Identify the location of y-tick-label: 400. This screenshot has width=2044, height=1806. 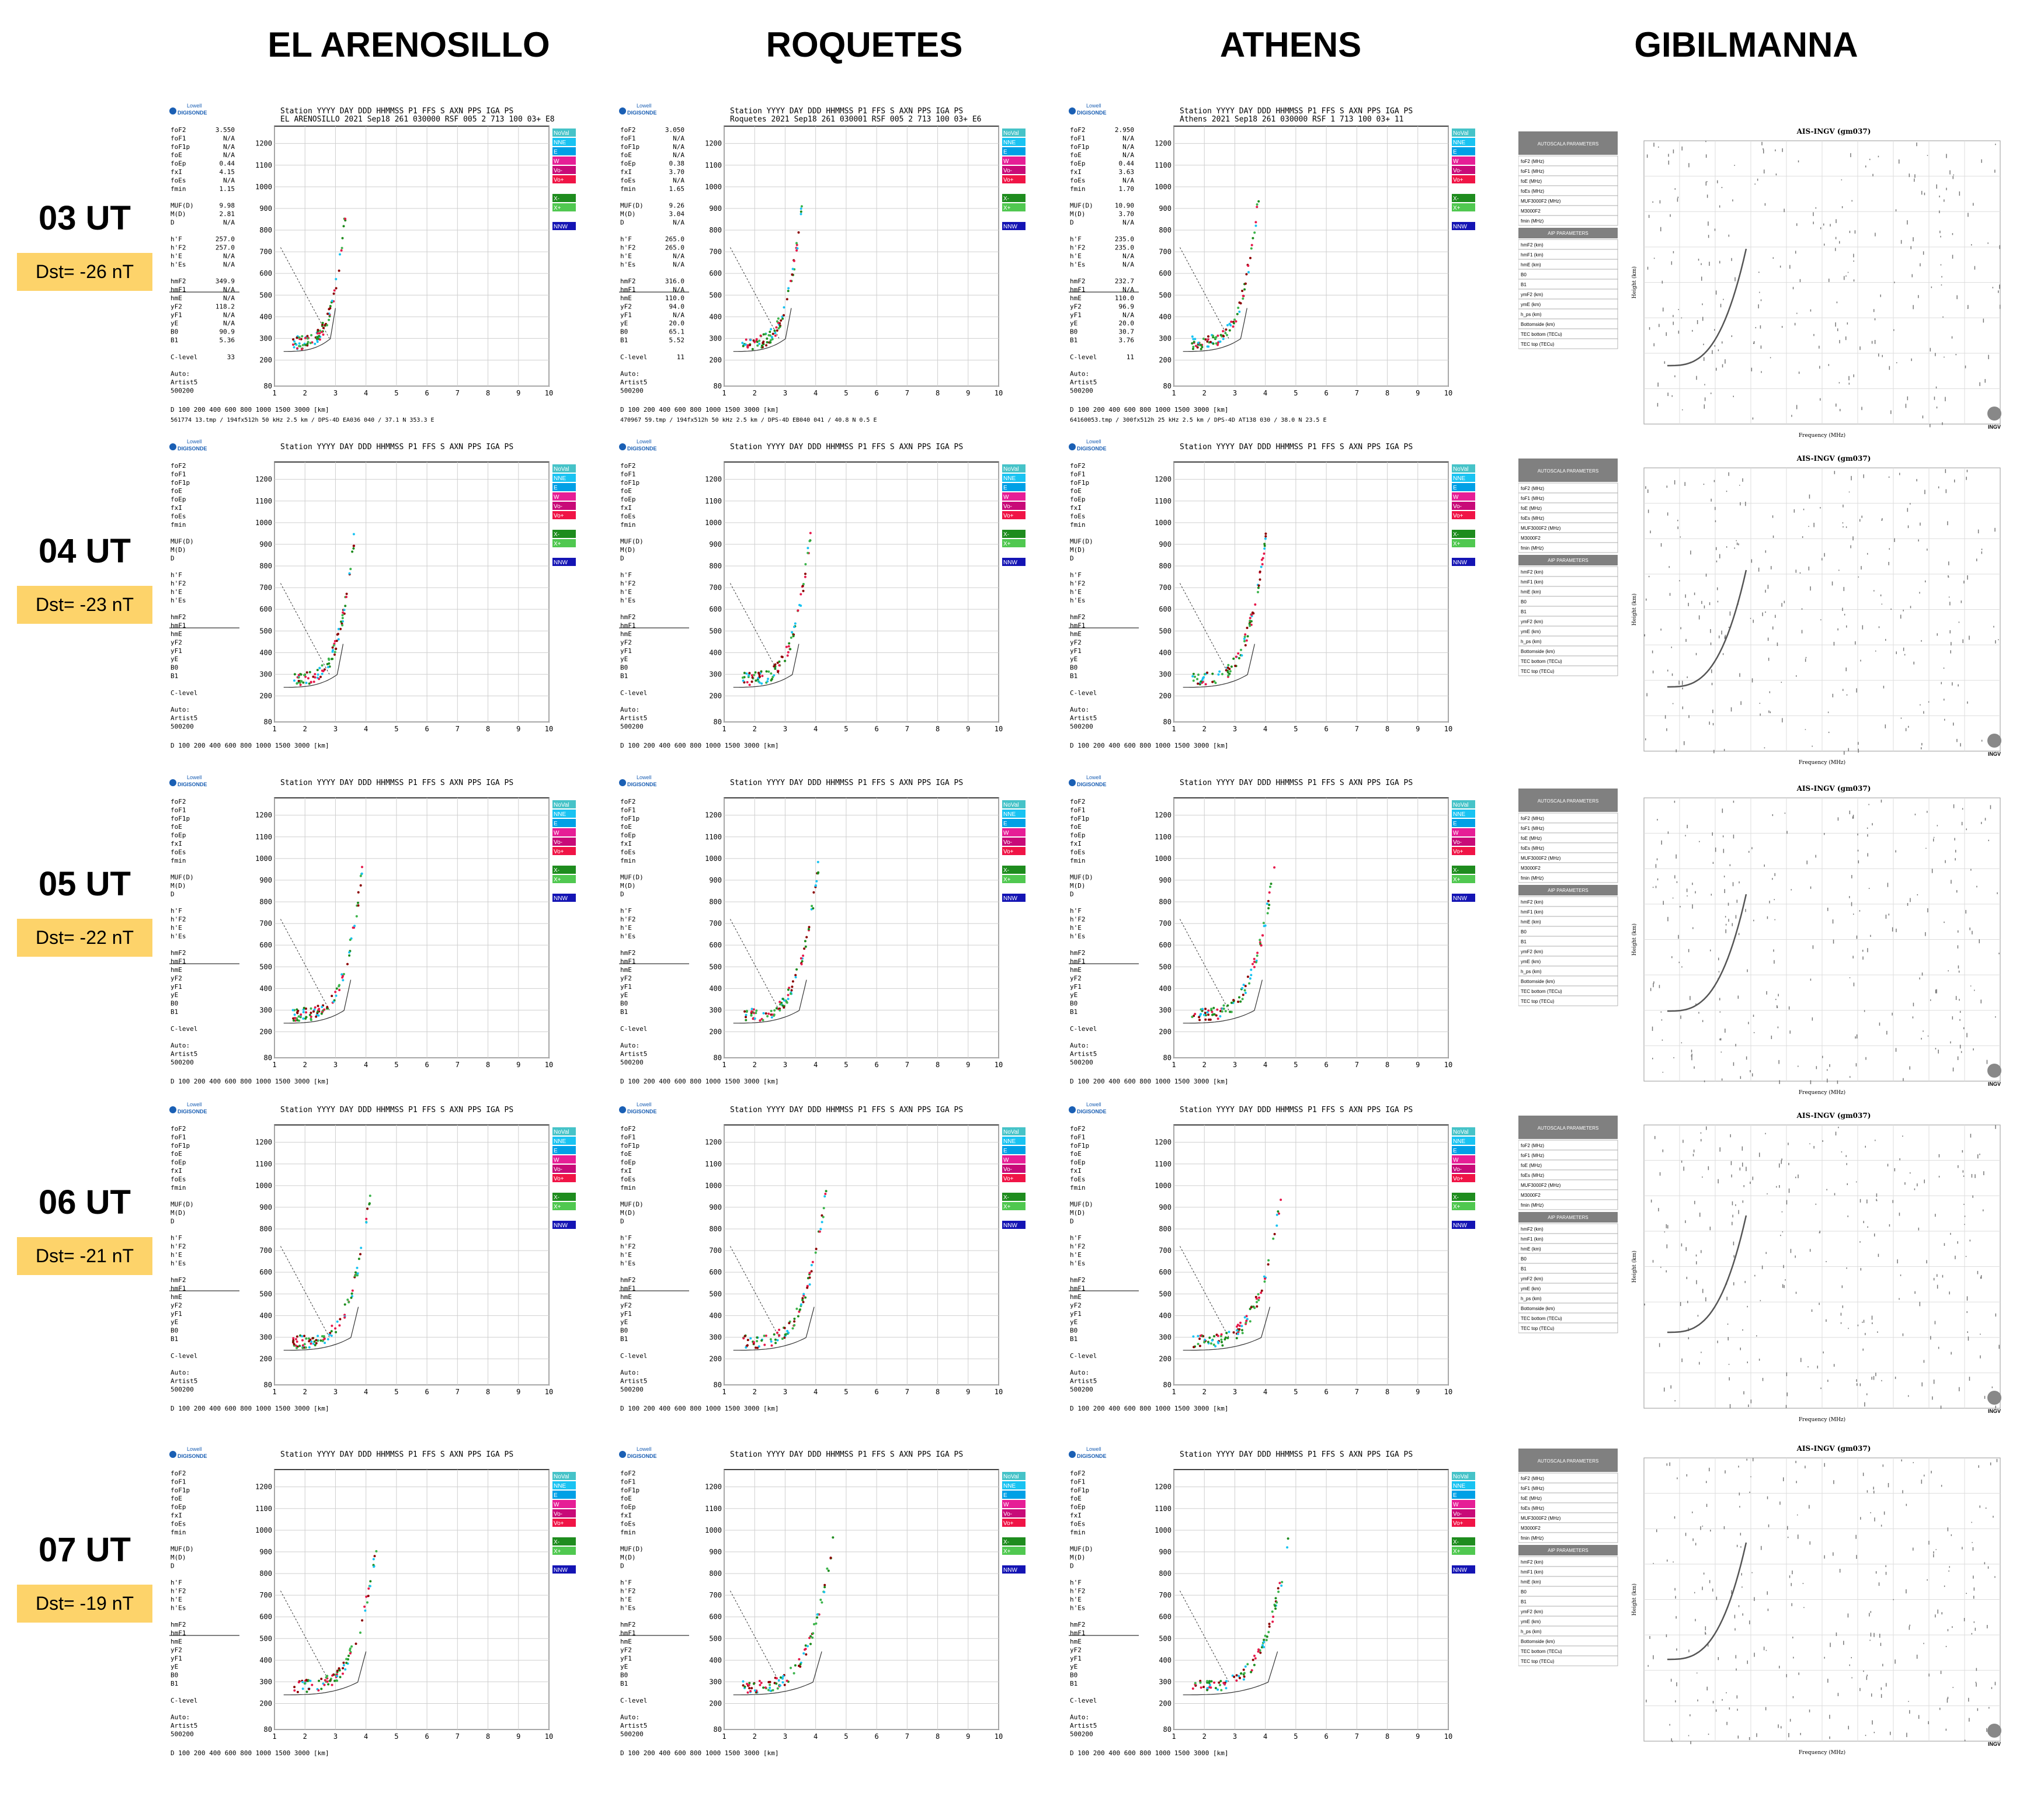
(1165, 988).